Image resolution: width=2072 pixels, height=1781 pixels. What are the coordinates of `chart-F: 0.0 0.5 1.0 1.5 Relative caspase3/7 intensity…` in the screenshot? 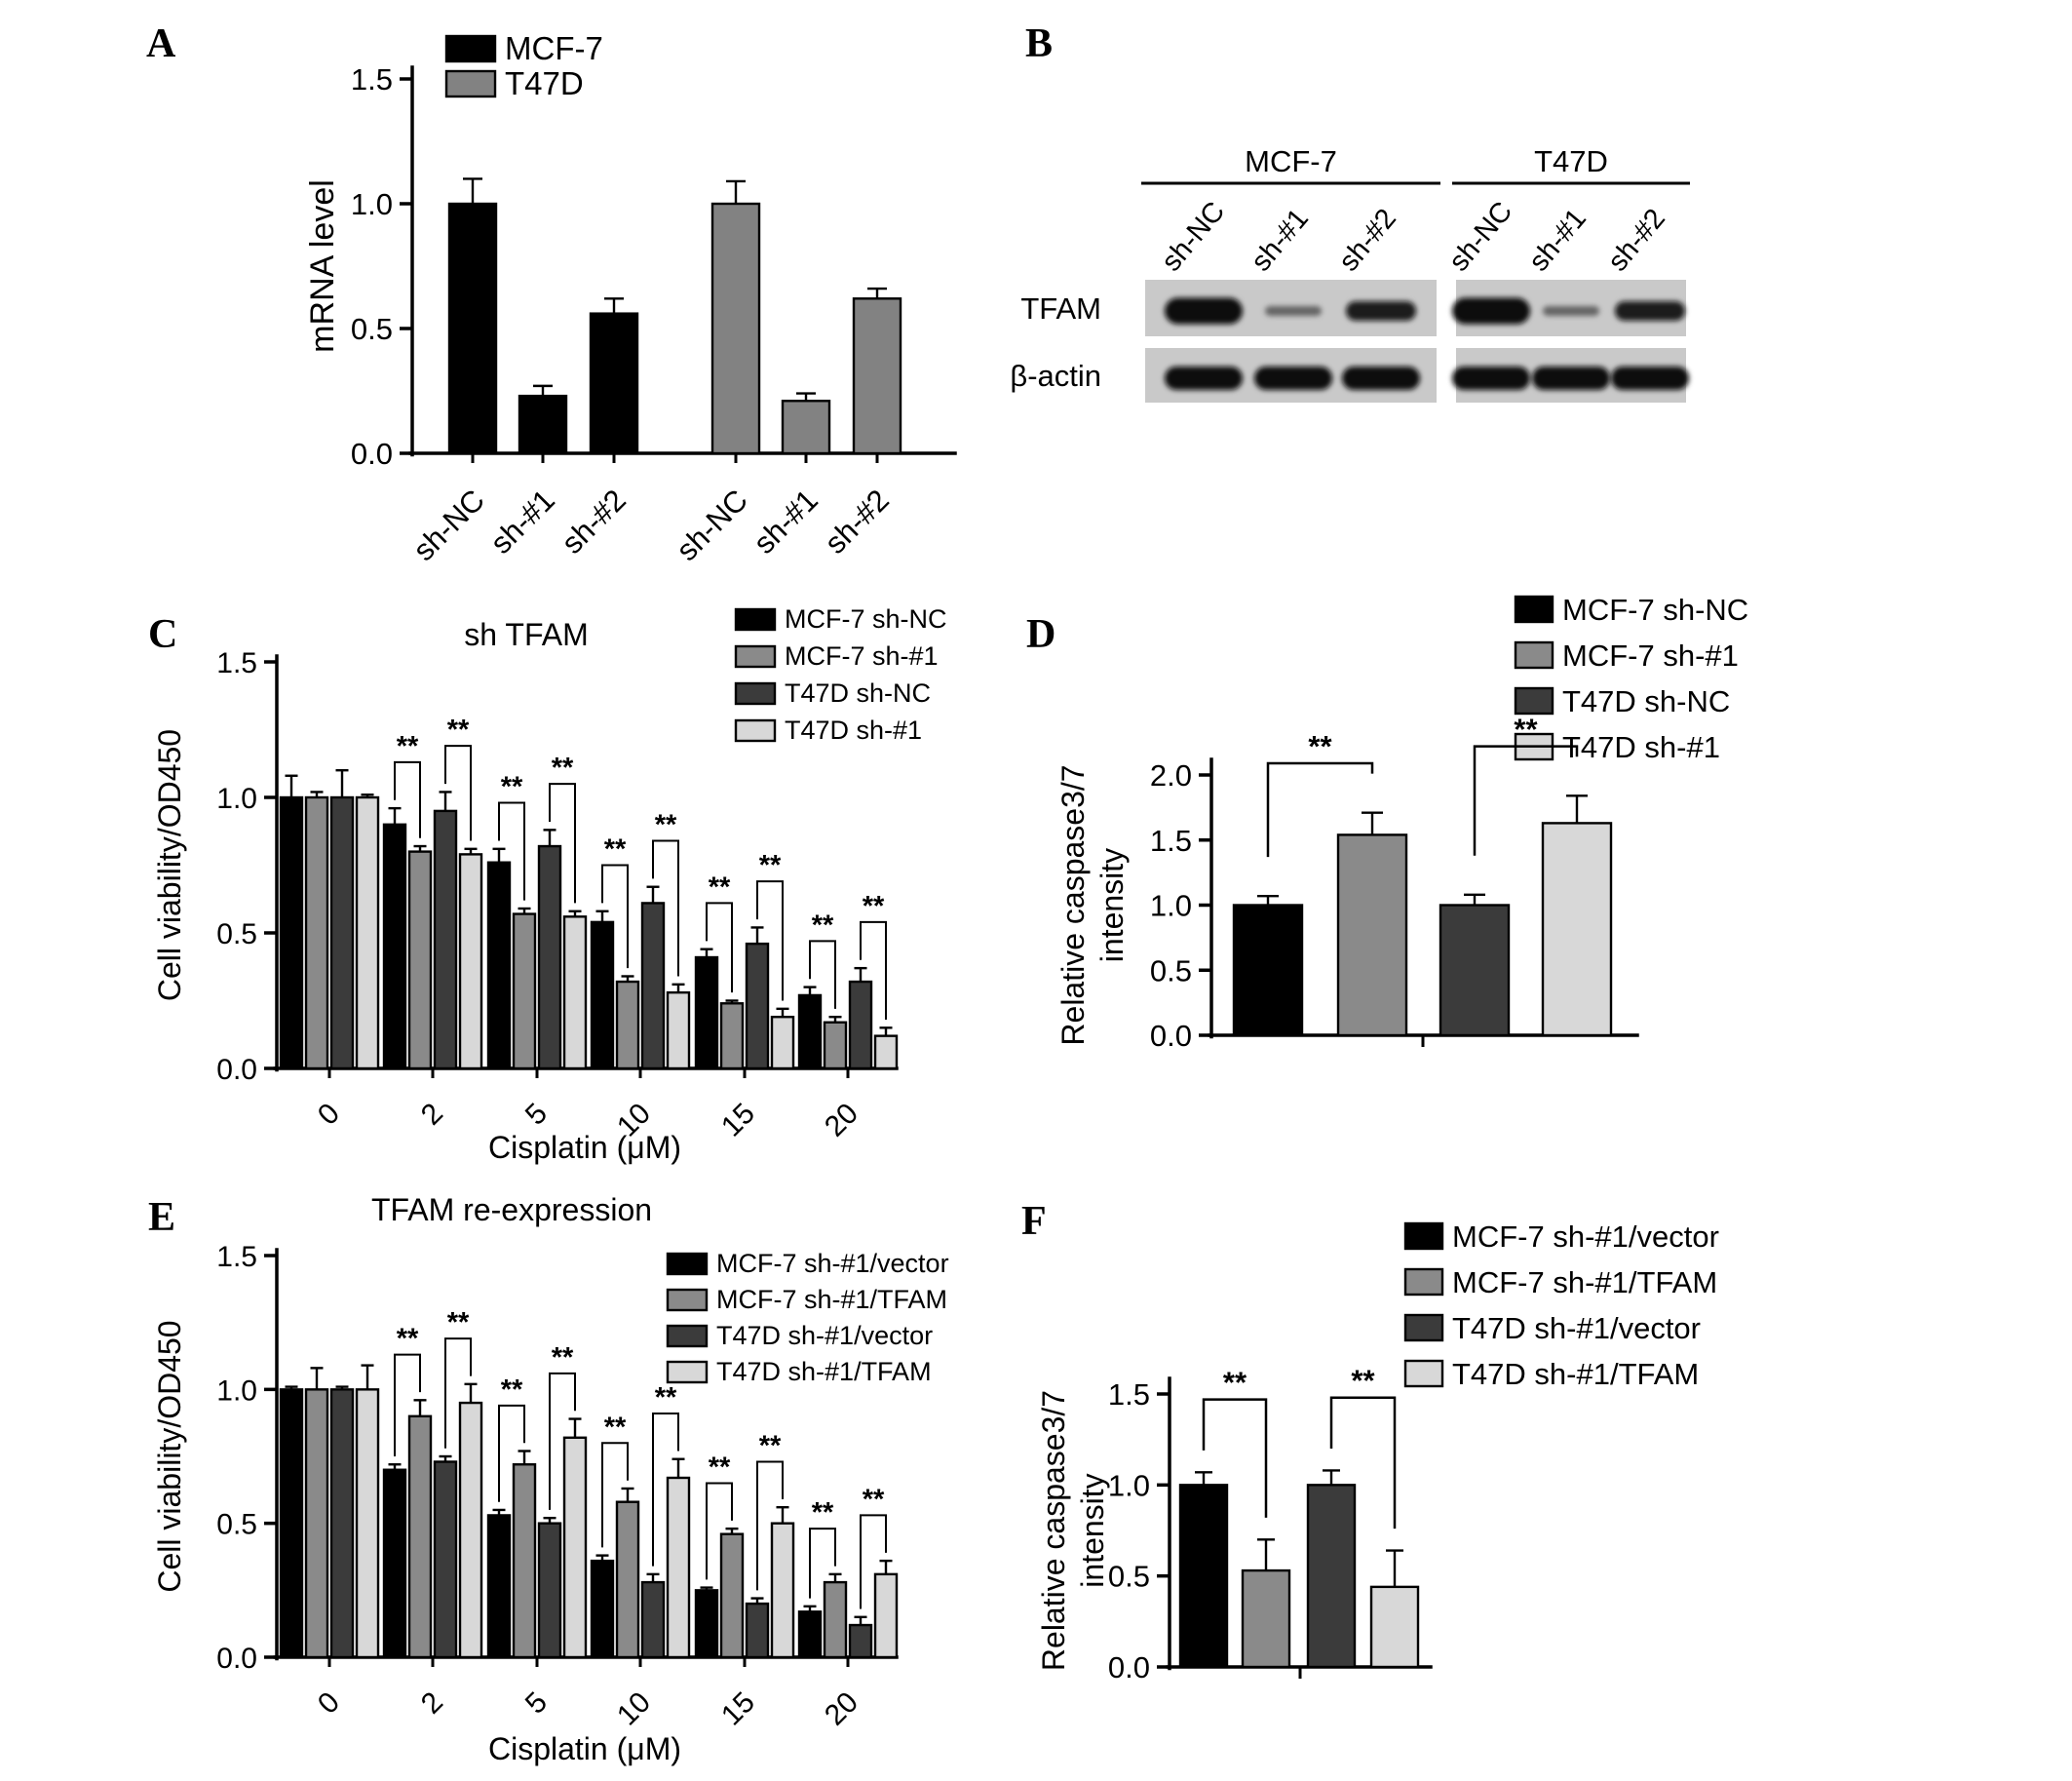 It's located at (1377, 1452).